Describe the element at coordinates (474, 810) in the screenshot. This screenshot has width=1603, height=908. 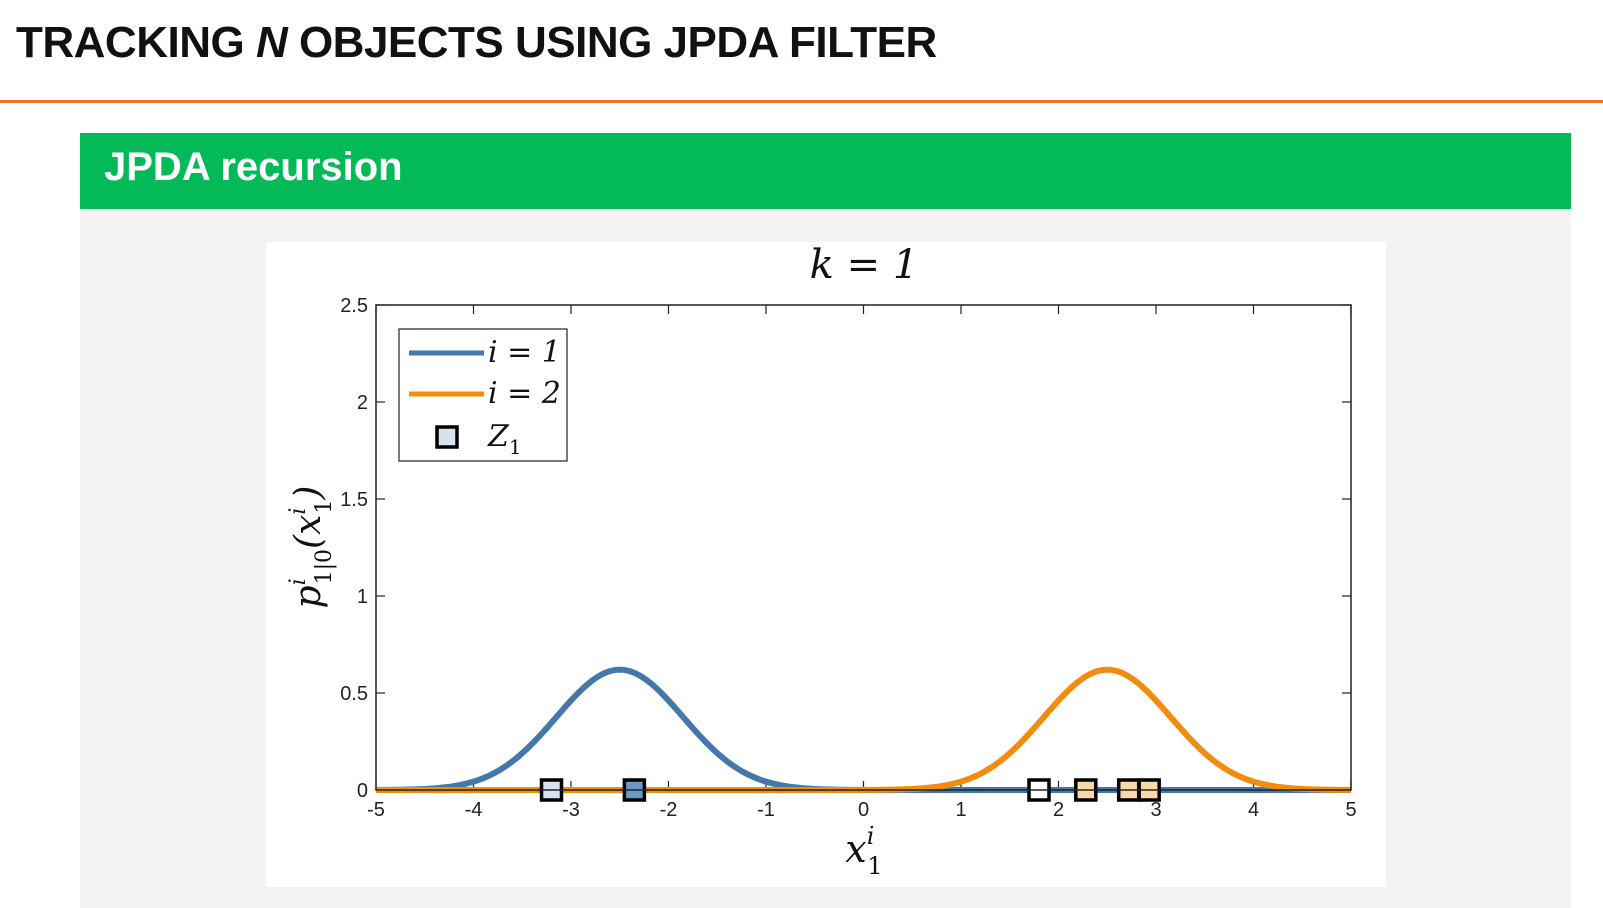
I see `x-tick-label: -4` at that location.